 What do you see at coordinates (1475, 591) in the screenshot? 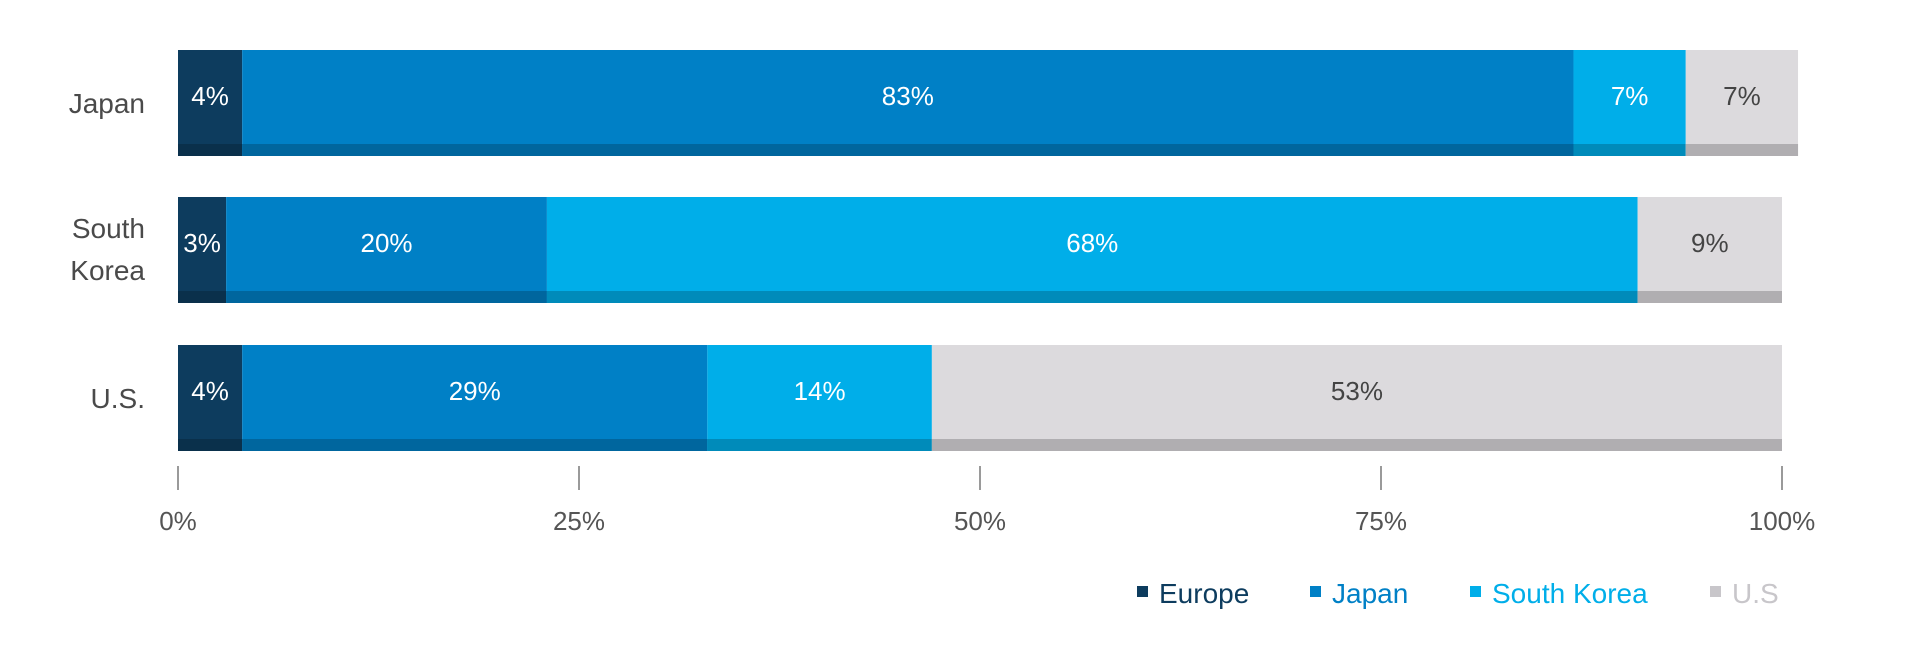
I see `legend-swatch-south-korea` at bounding box center [1475, 591].